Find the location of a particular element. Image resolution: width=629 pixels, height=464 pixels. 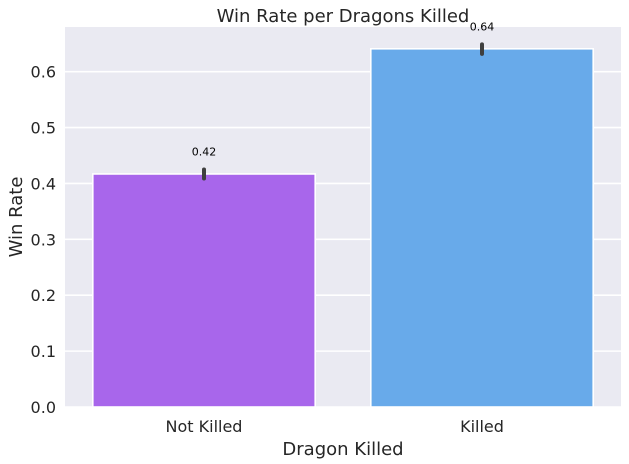

y-tick-label: 0.1 is located at coordinates (43, 351).